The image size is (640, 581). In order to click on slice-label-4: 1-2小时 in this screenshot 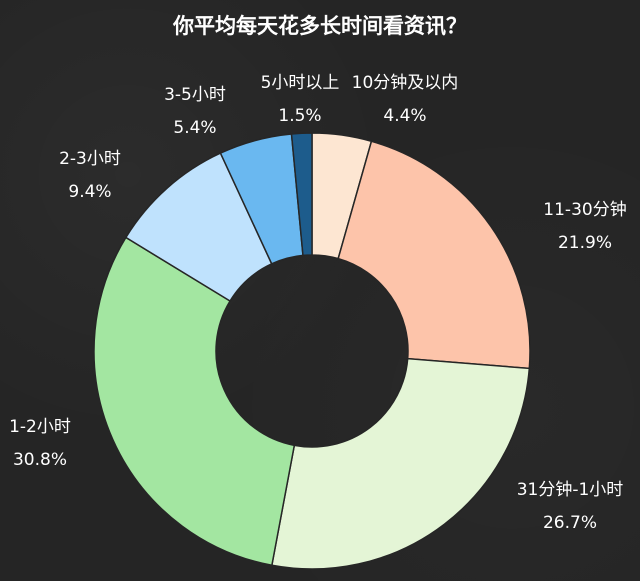, I will do `click(40, 427)`.